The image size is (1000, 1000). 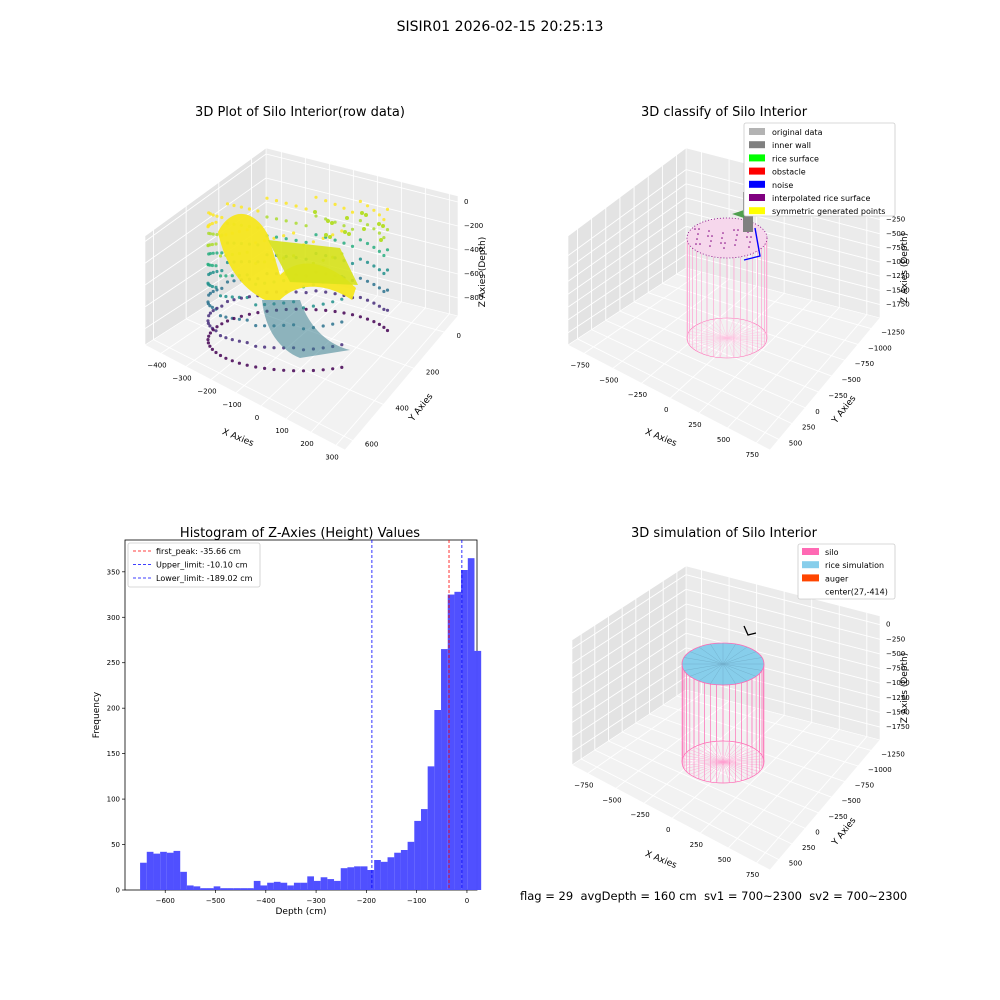 What do you see at coordinates (817, 832) in the screenshot?
I see `plot4-y-tick-label: 0` at bounding box center [817, 832].